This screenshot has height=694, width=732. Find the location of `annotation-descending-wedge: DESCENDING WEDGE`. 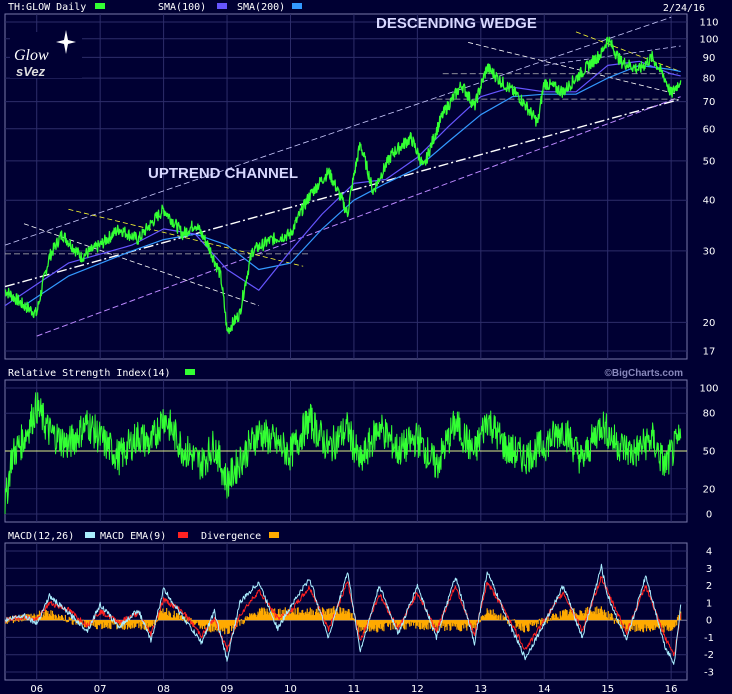

annotation-descending-wedge: DESCENDING WEDGE is located at coordinates (456, 23).